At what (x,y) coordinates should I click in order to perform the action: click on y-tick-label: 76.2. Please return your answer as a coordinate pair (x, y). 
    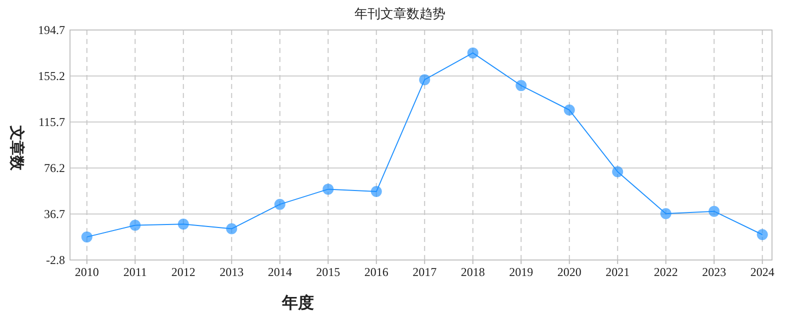
    Looking at the image, I should click on (54, 168).